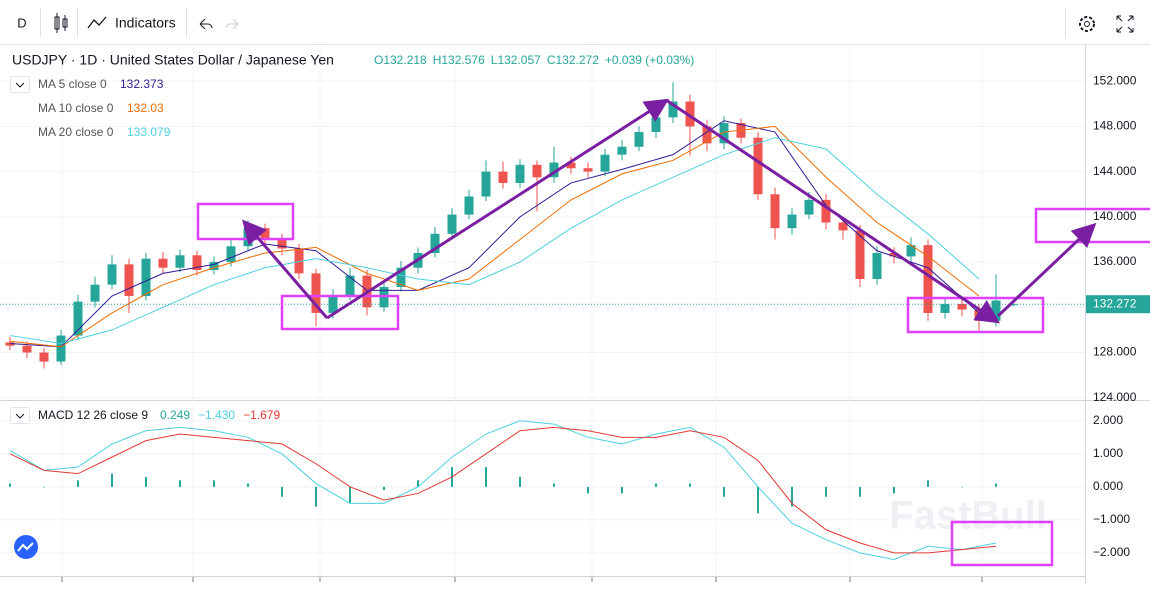  I want to click on fullscreen-button, so click(1125, 24).